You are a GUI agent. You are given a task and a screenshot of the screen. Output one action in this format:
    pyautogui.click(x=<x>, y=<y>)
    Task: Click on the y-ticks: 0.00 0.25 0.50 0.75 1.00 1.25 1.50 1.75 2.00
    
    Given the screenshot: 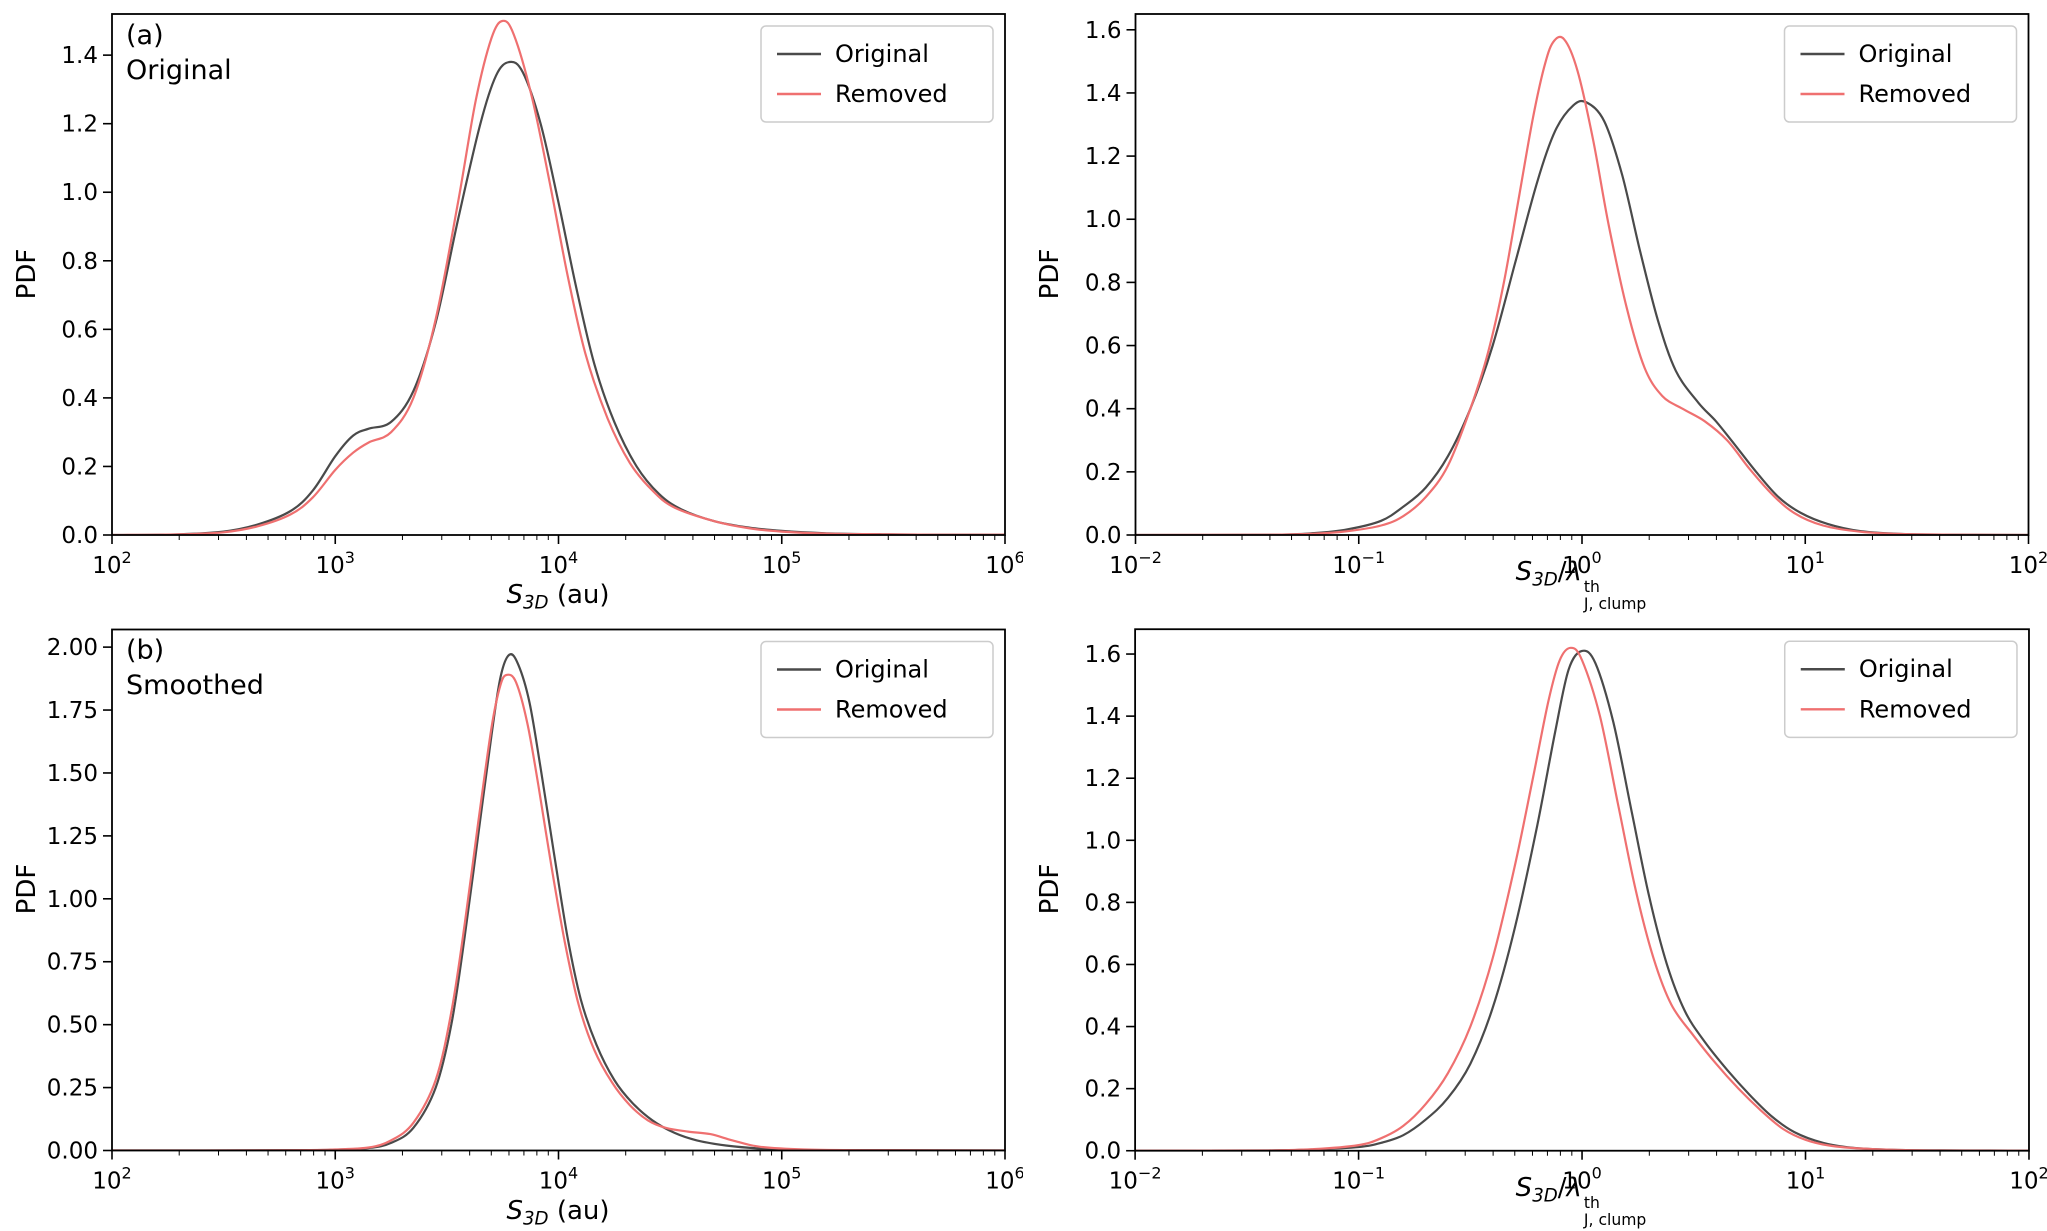 What is the action you would take?
    pyautogui.click(x=79, y=900)
    